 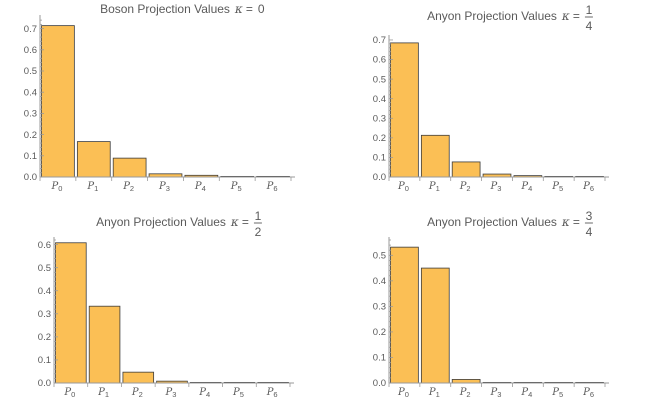 What do you see at coordinates (44, 245) in the screenshot?
I see `y-tick-label: 0.6` at bounding box center [44, 245].